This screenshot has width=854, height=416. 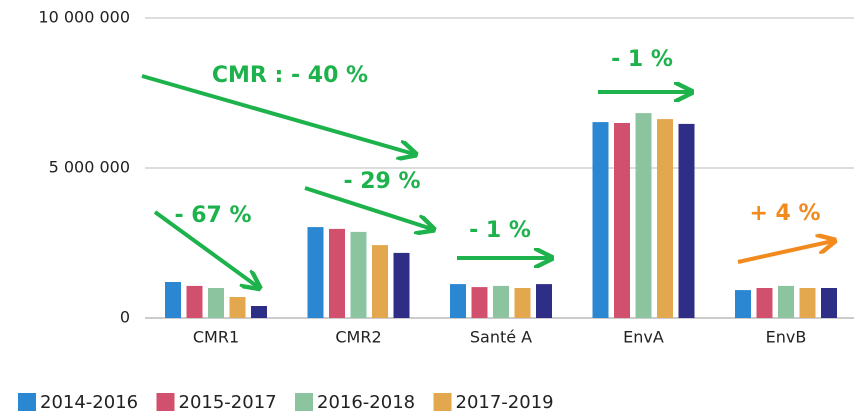 I want to click on y-tick-label: 0, so click(x=125, y=317).